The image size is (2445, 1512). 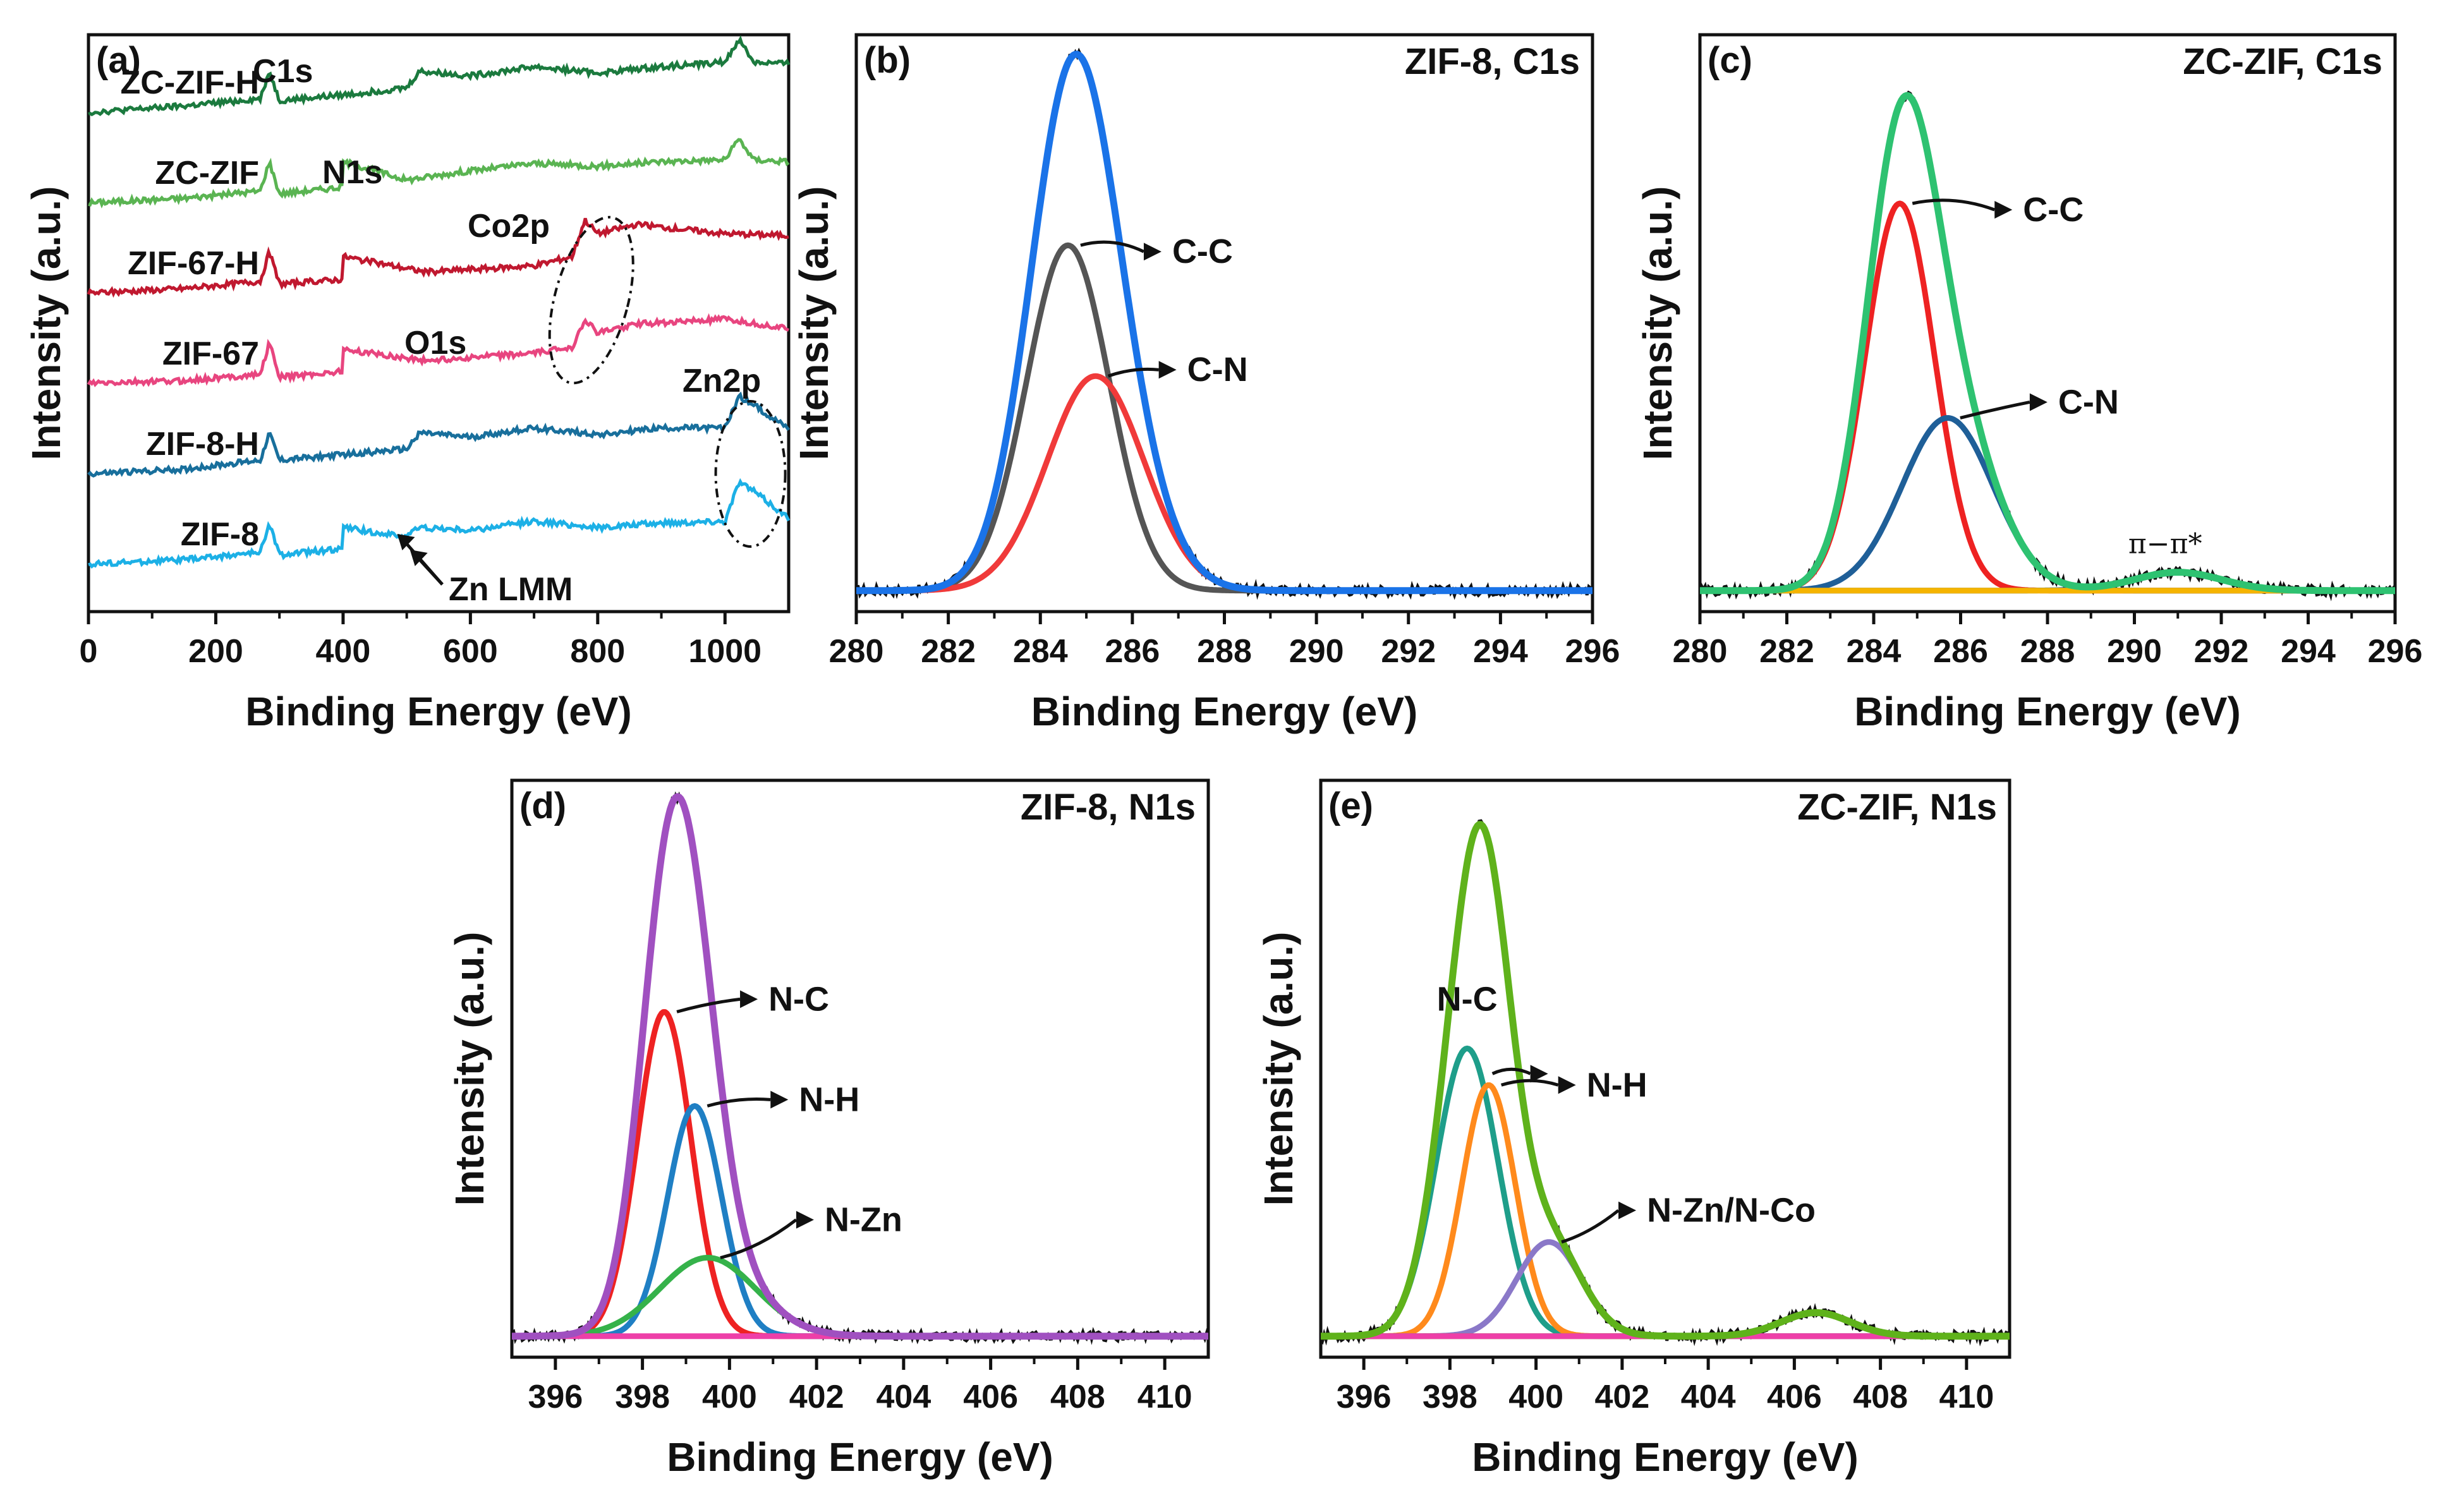 What do you see at coordinates (1897, 807) in the screenshot?
I see `panel-title: ZC-ZIF, N1s` at bounding box center [1897, 807].